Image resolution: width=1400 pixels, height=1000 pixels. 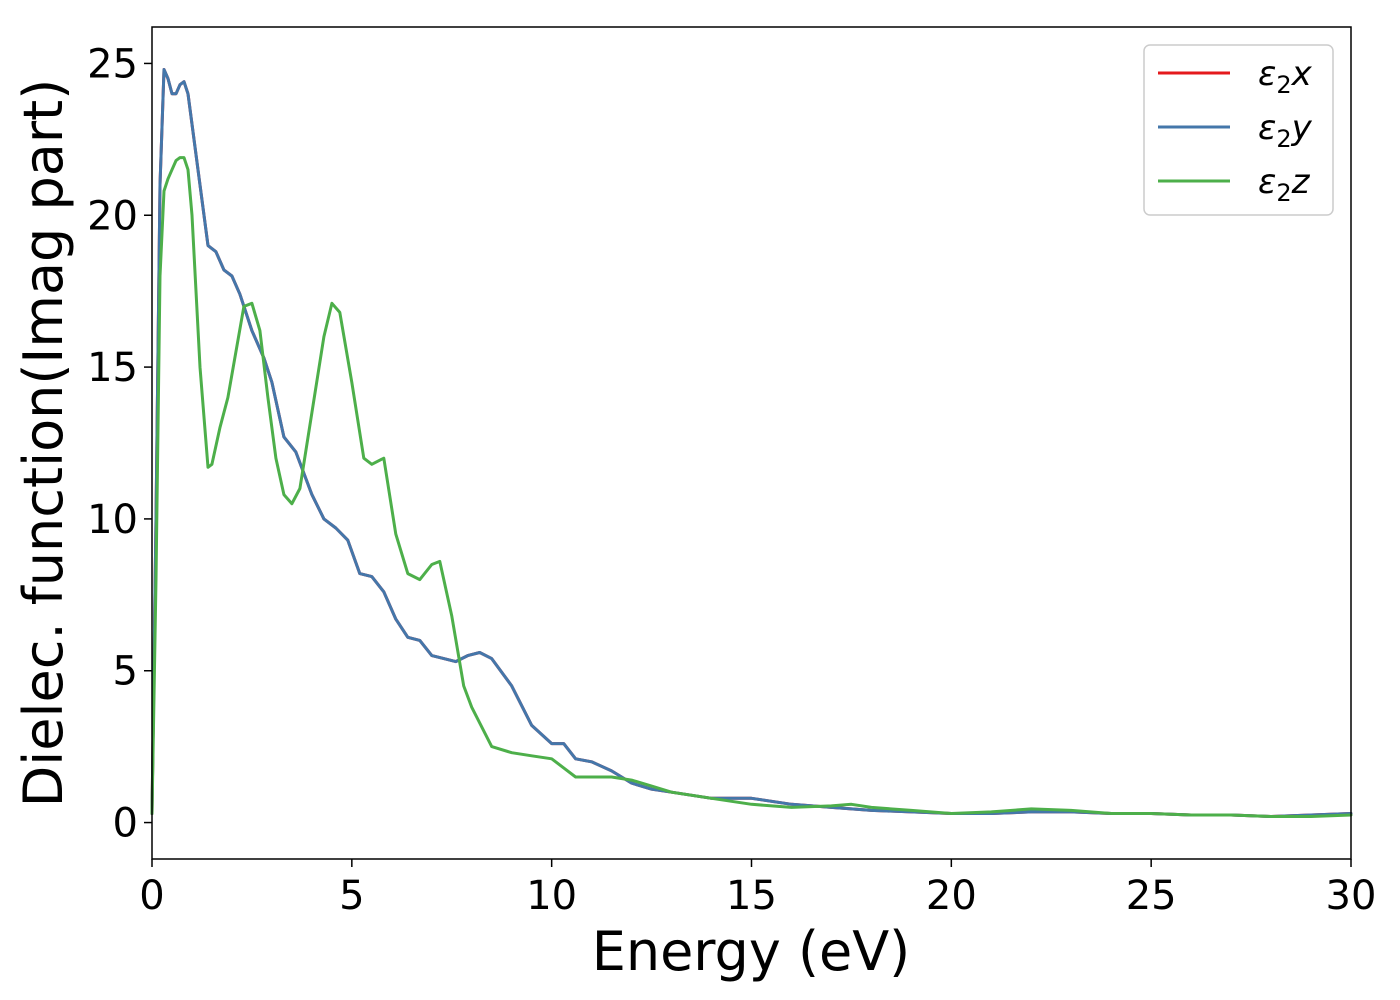 I want to click on x-axis-ticks: 0 5 10 15 20 25 30, so click(x=757, y=889).